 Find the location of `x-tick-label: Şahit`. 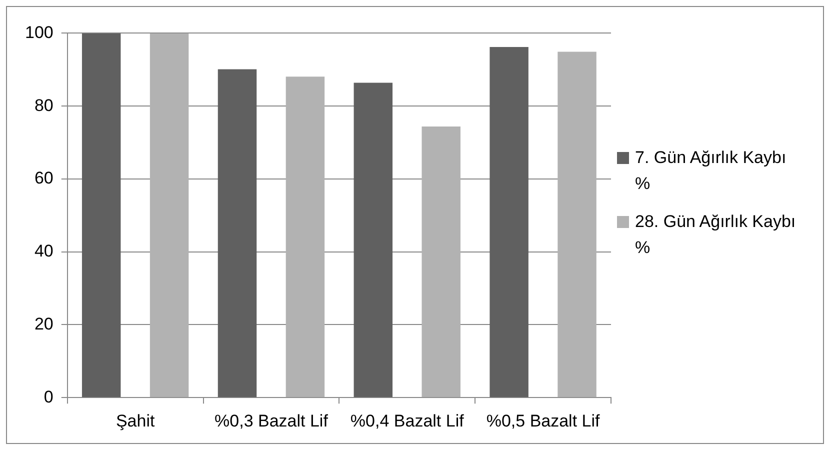

x-tick-label: Şahit is located at coordinates (135, 420).